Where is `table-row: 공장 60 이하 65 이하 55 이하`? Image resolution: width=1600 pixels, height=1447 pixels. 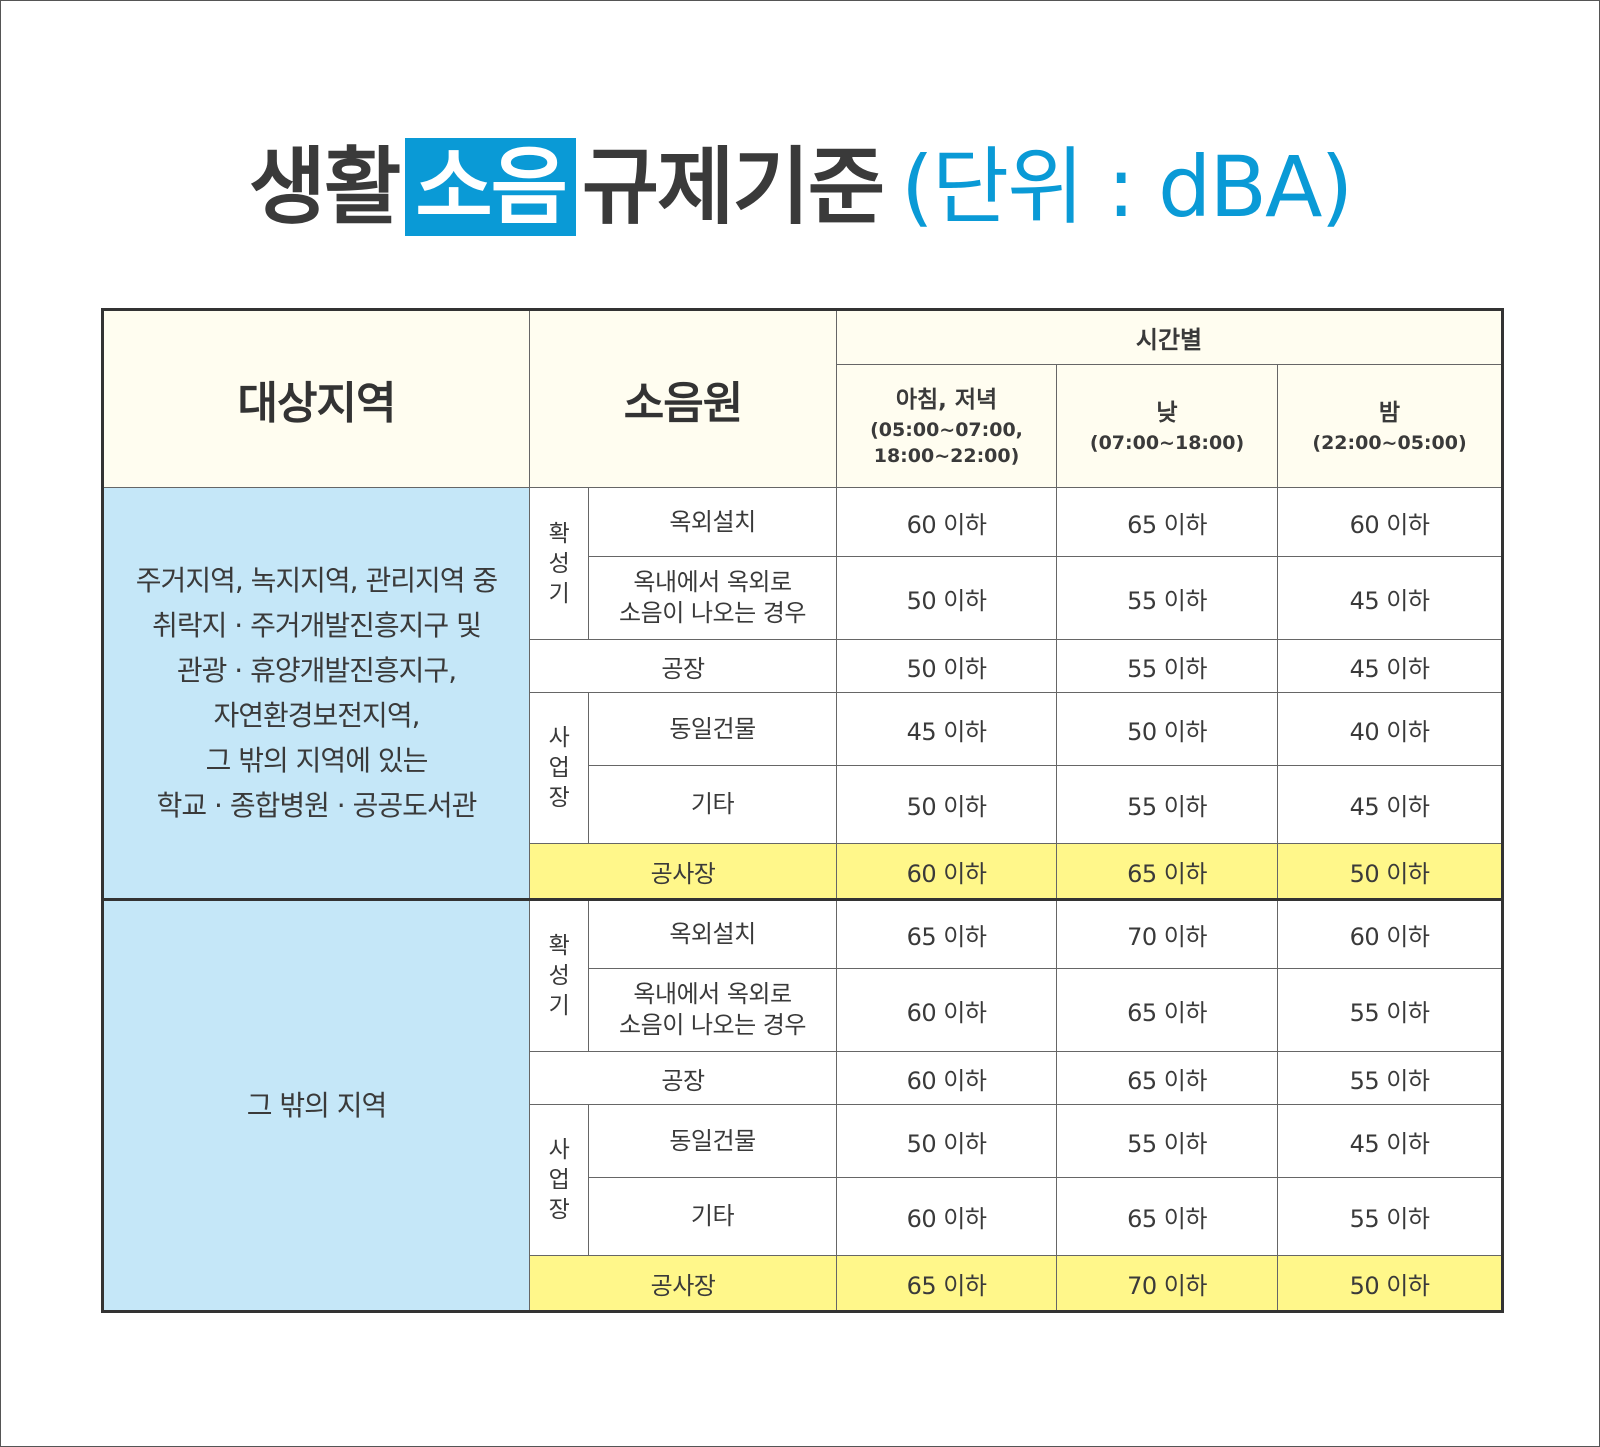
table-row: 공장 60 이하 65 이하 55 이하 is located at coordinates (803, 1078).